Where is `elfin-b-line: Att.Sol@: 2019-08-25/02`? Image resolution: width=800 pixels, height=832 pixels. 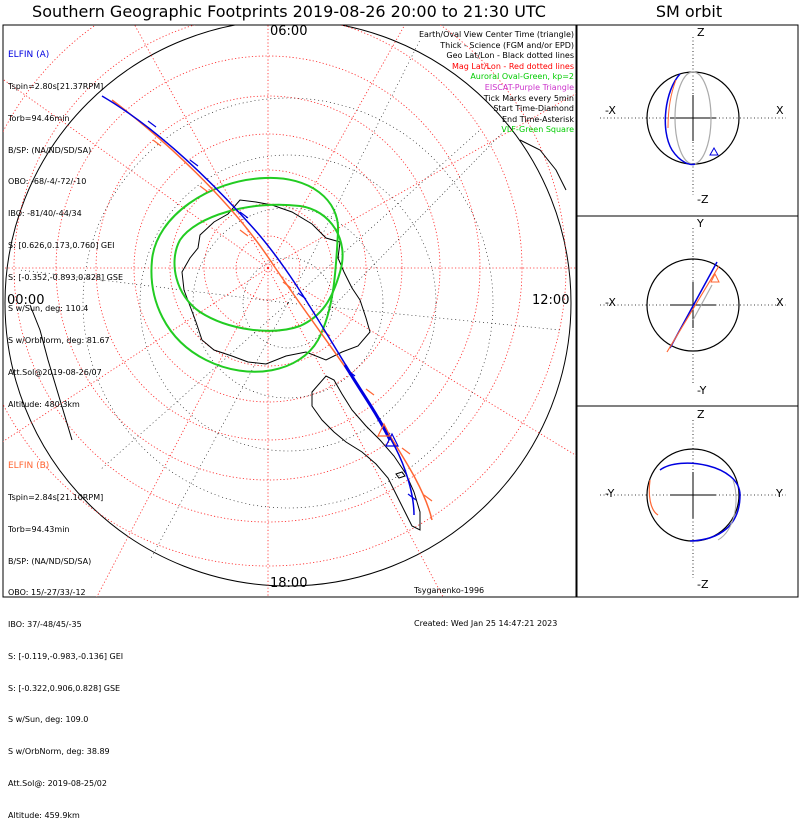 elfin-b-line: Att.Sol@: 2019-08-25/02 is located at coordinates (57, 783).